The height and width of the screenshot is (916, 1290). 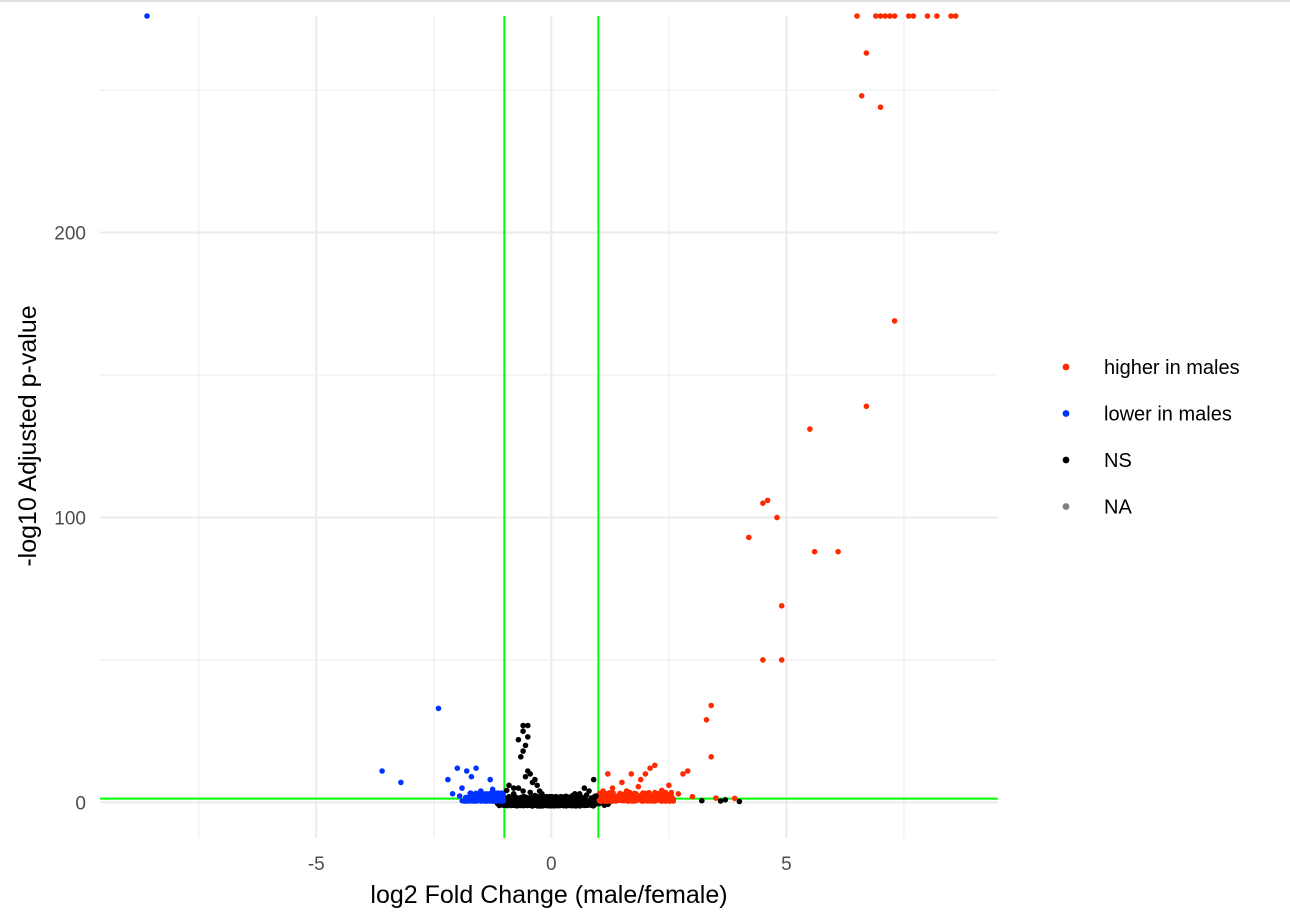 I want to click on x-tick-label: 0, so click(x=551, y=864).